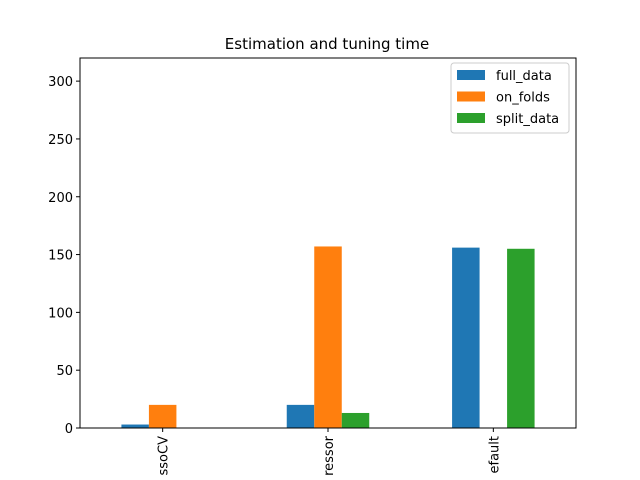 Image resolution: width=640 pixels, height=480 pixels. Describe the element at coordinates (300, 416) in the screenshot. I see `bar-full_data-regressor` at that location.